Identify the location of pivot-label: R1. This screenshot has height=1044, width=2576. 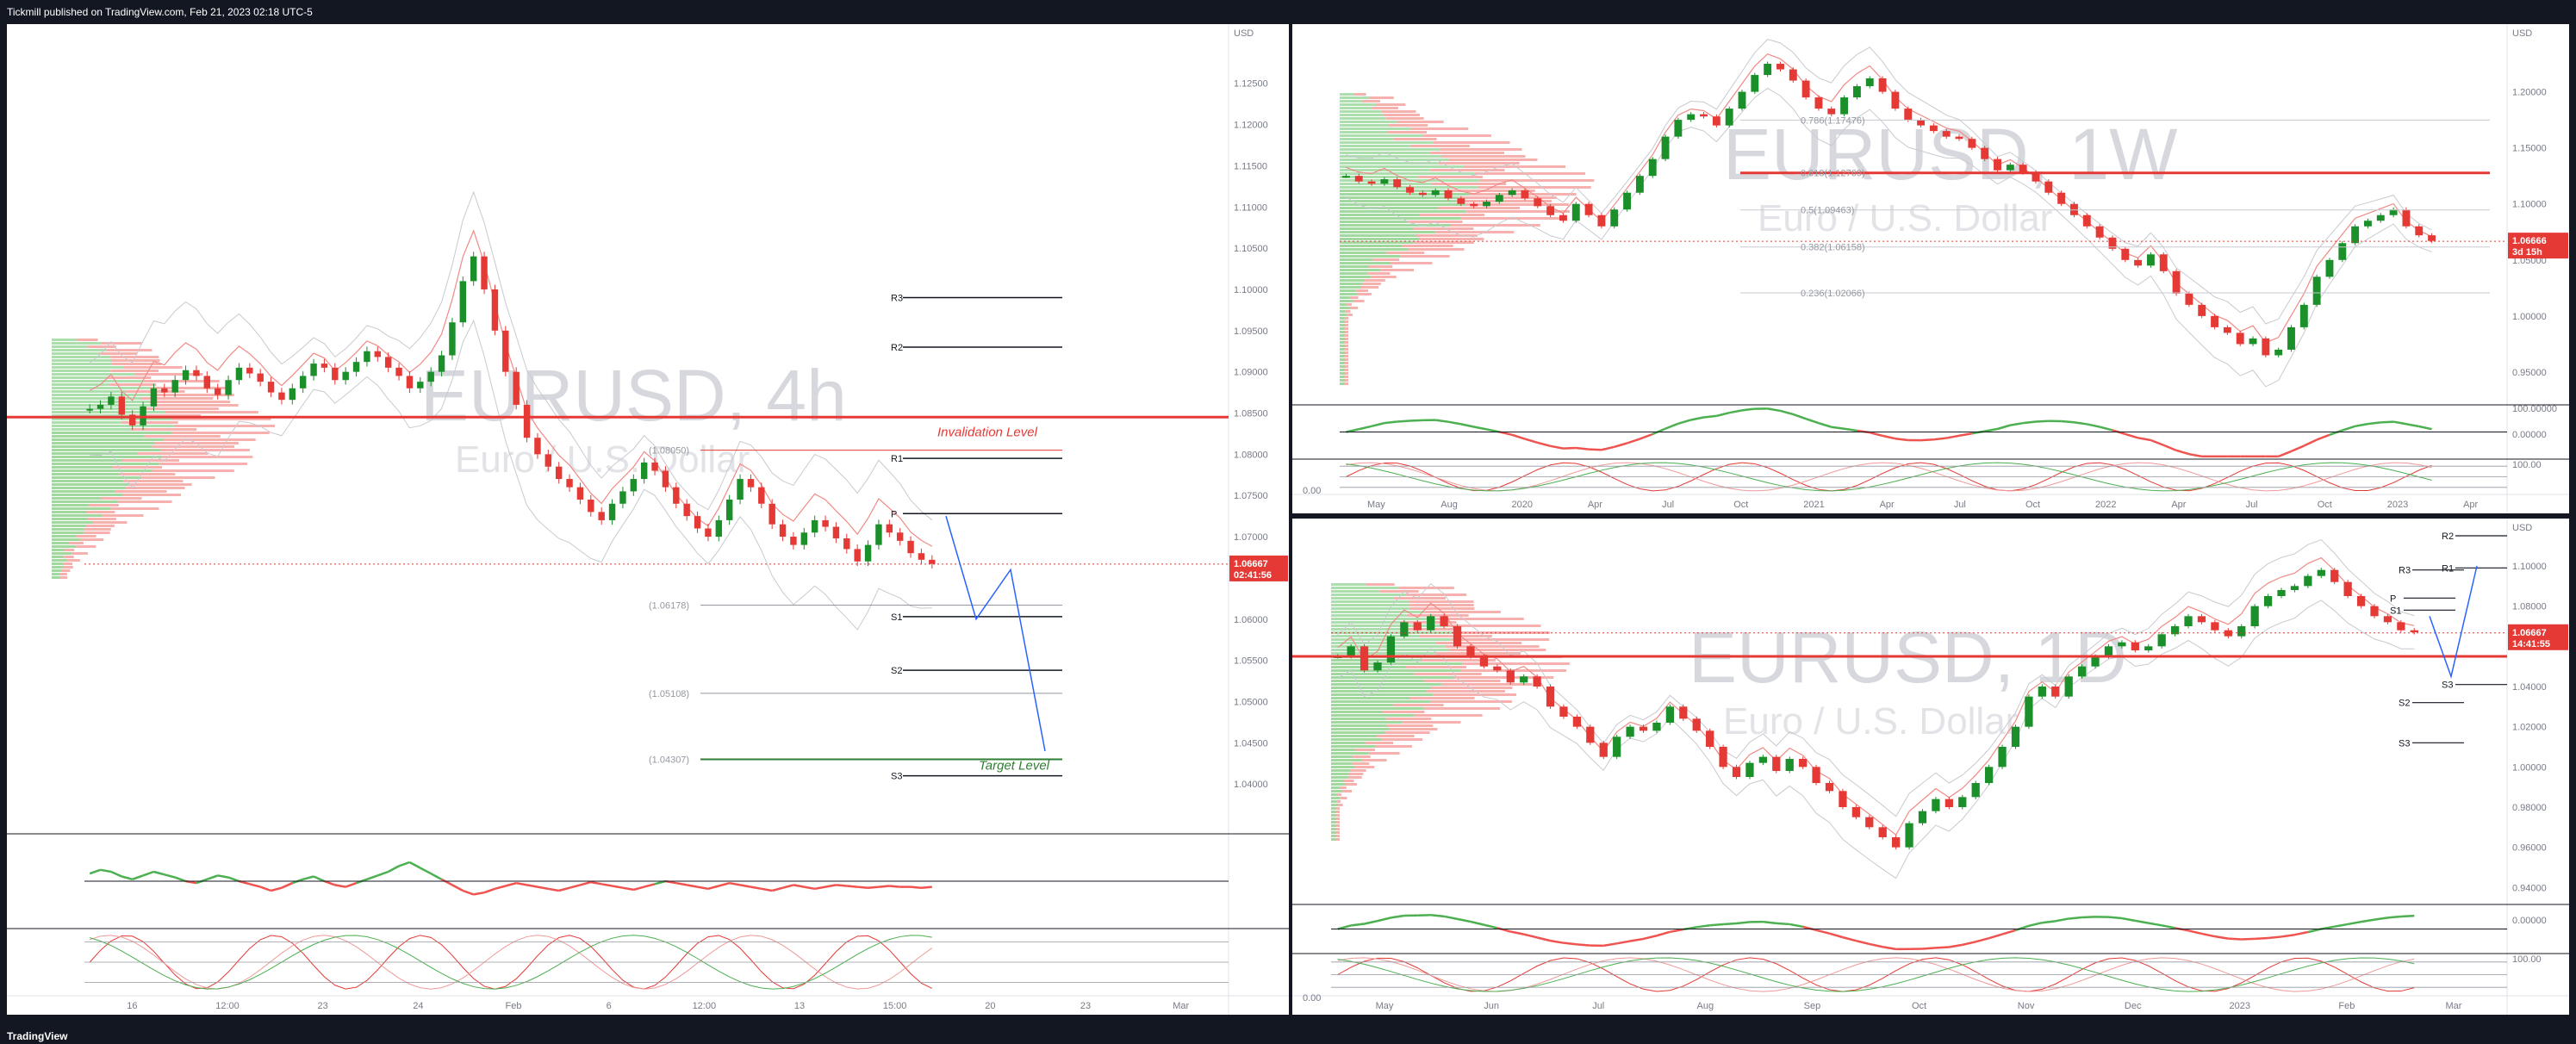
(897, 459).